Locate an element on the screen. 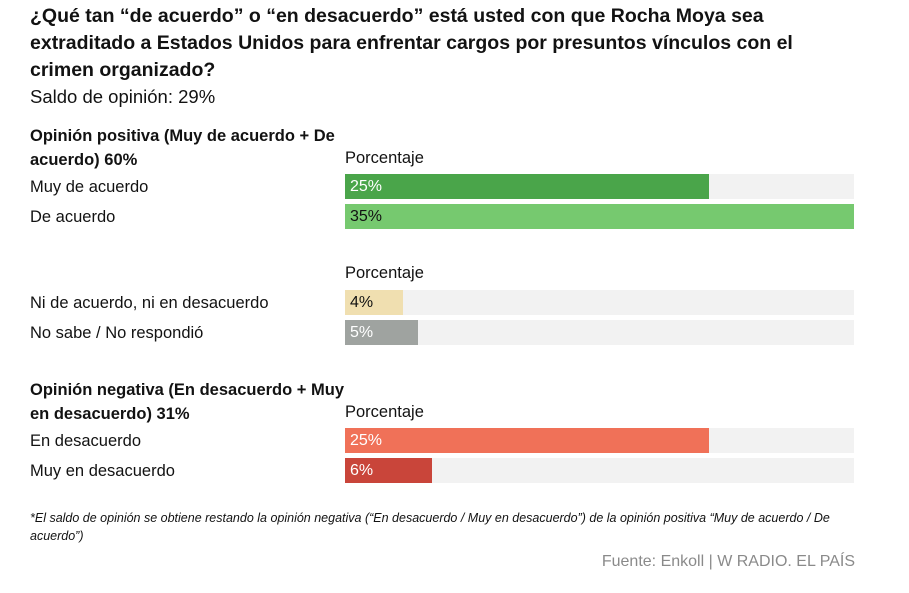 This screenshot has width=909, height=593. bar-track: 6% is located at coordinates (599, 470).